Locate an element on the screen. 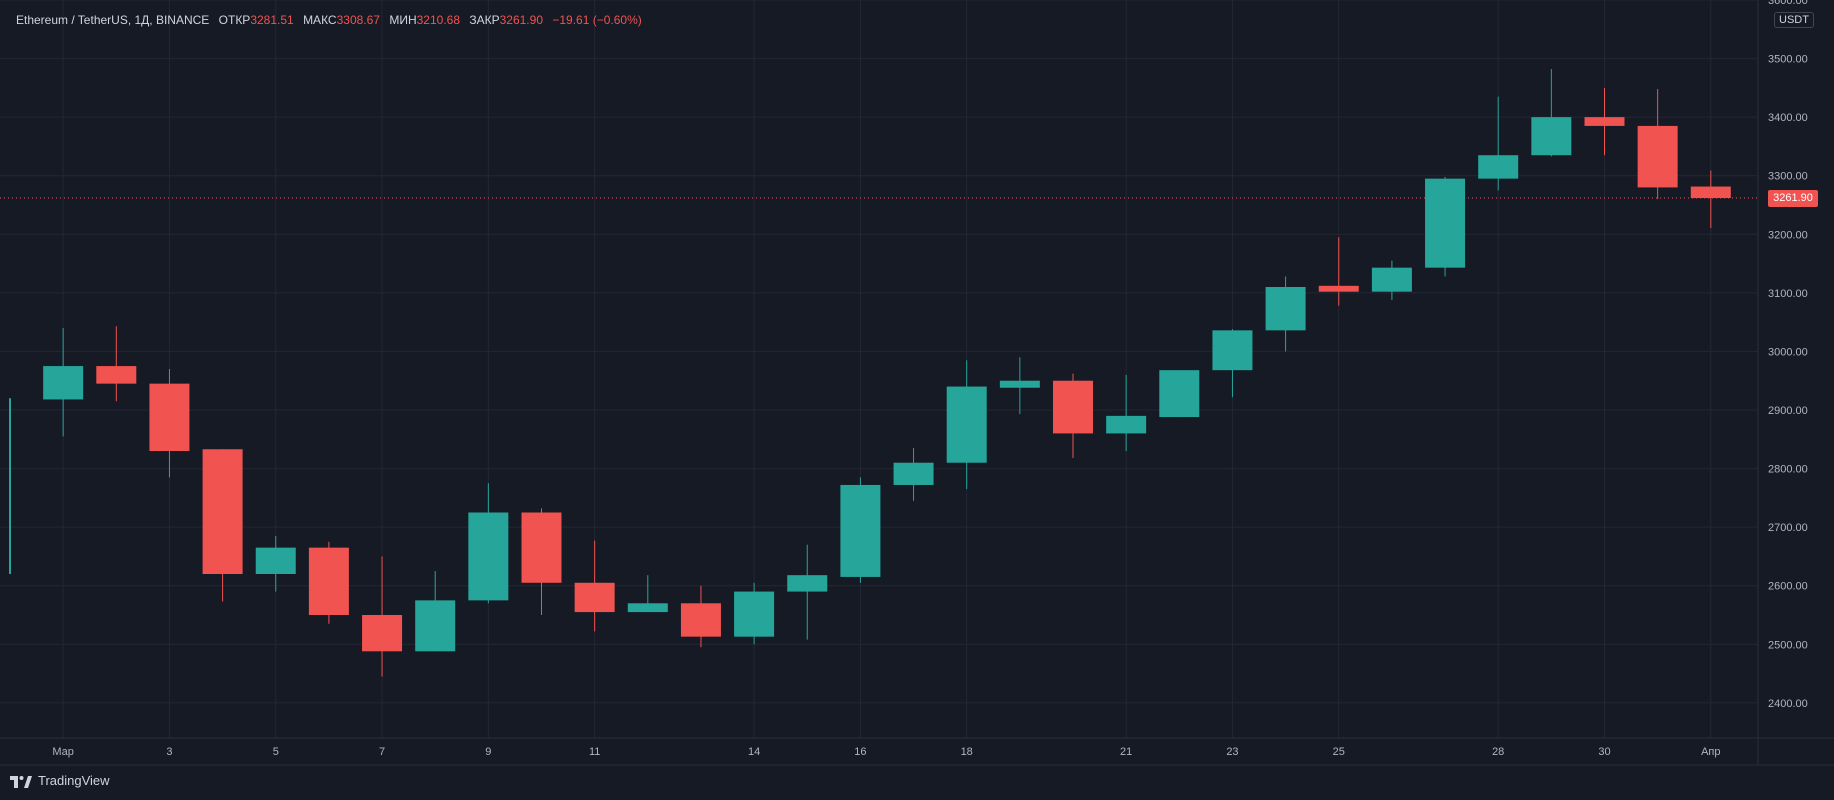 This screenshot has height=800, width=1834. date-tick-label: 11 is located at coordinates (594, 752).